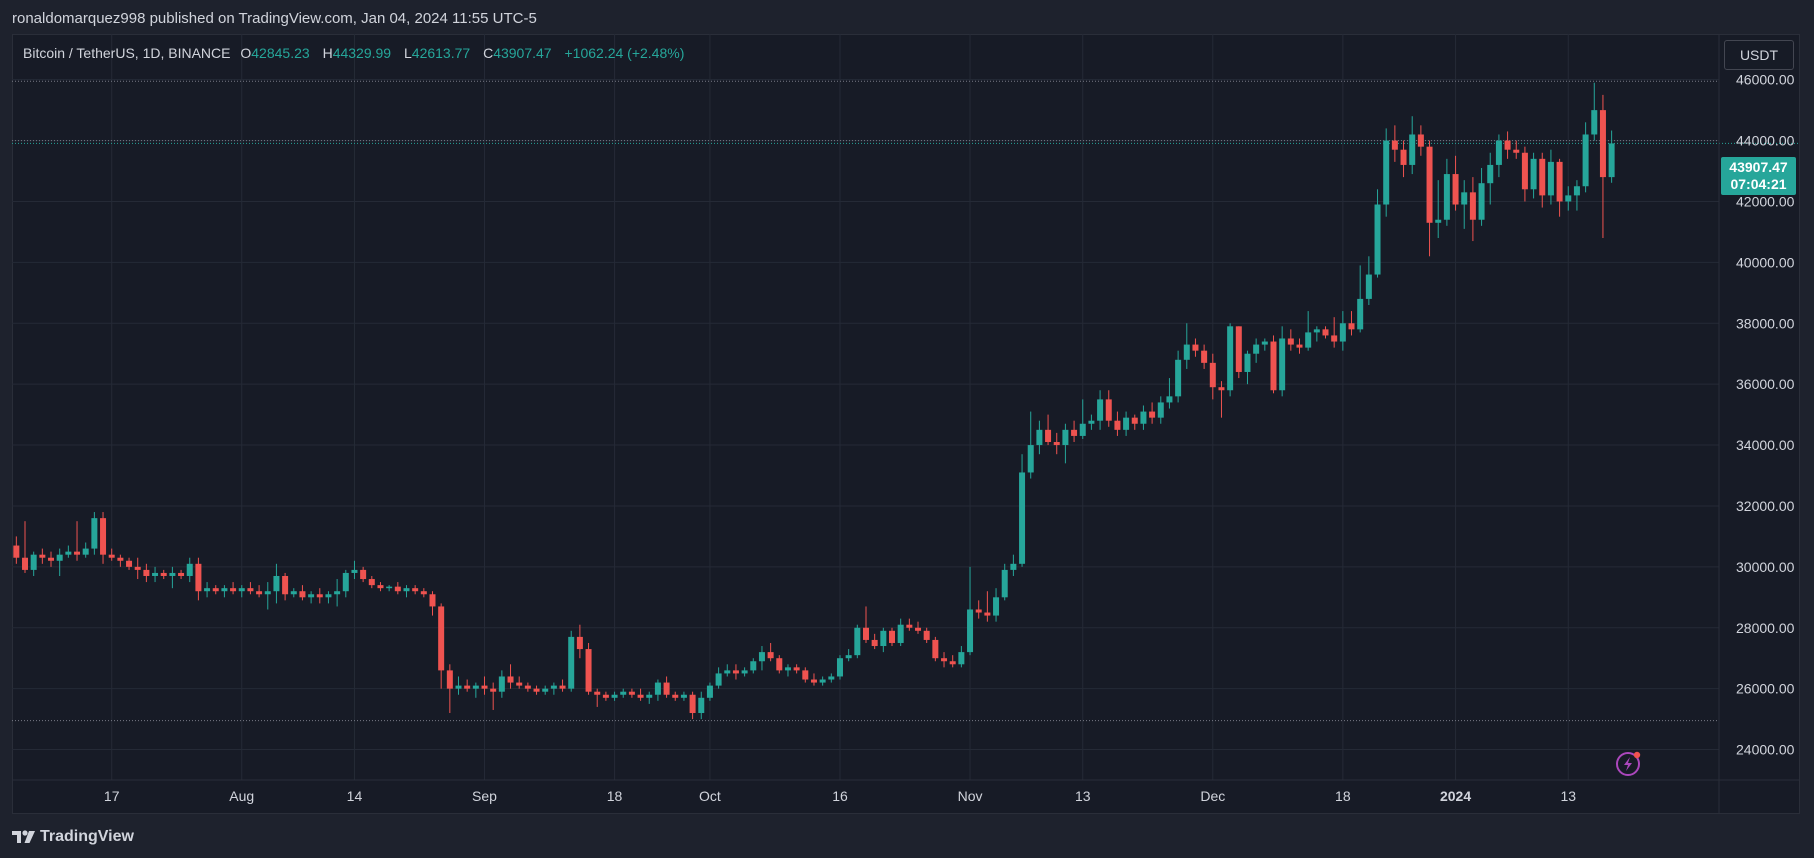 This screenshot has height=858, width=1814. What do you see at coordinates (484, 796) in the screenshot?
I see `x-tick-label: Sep` at bounding box center [484, 796].